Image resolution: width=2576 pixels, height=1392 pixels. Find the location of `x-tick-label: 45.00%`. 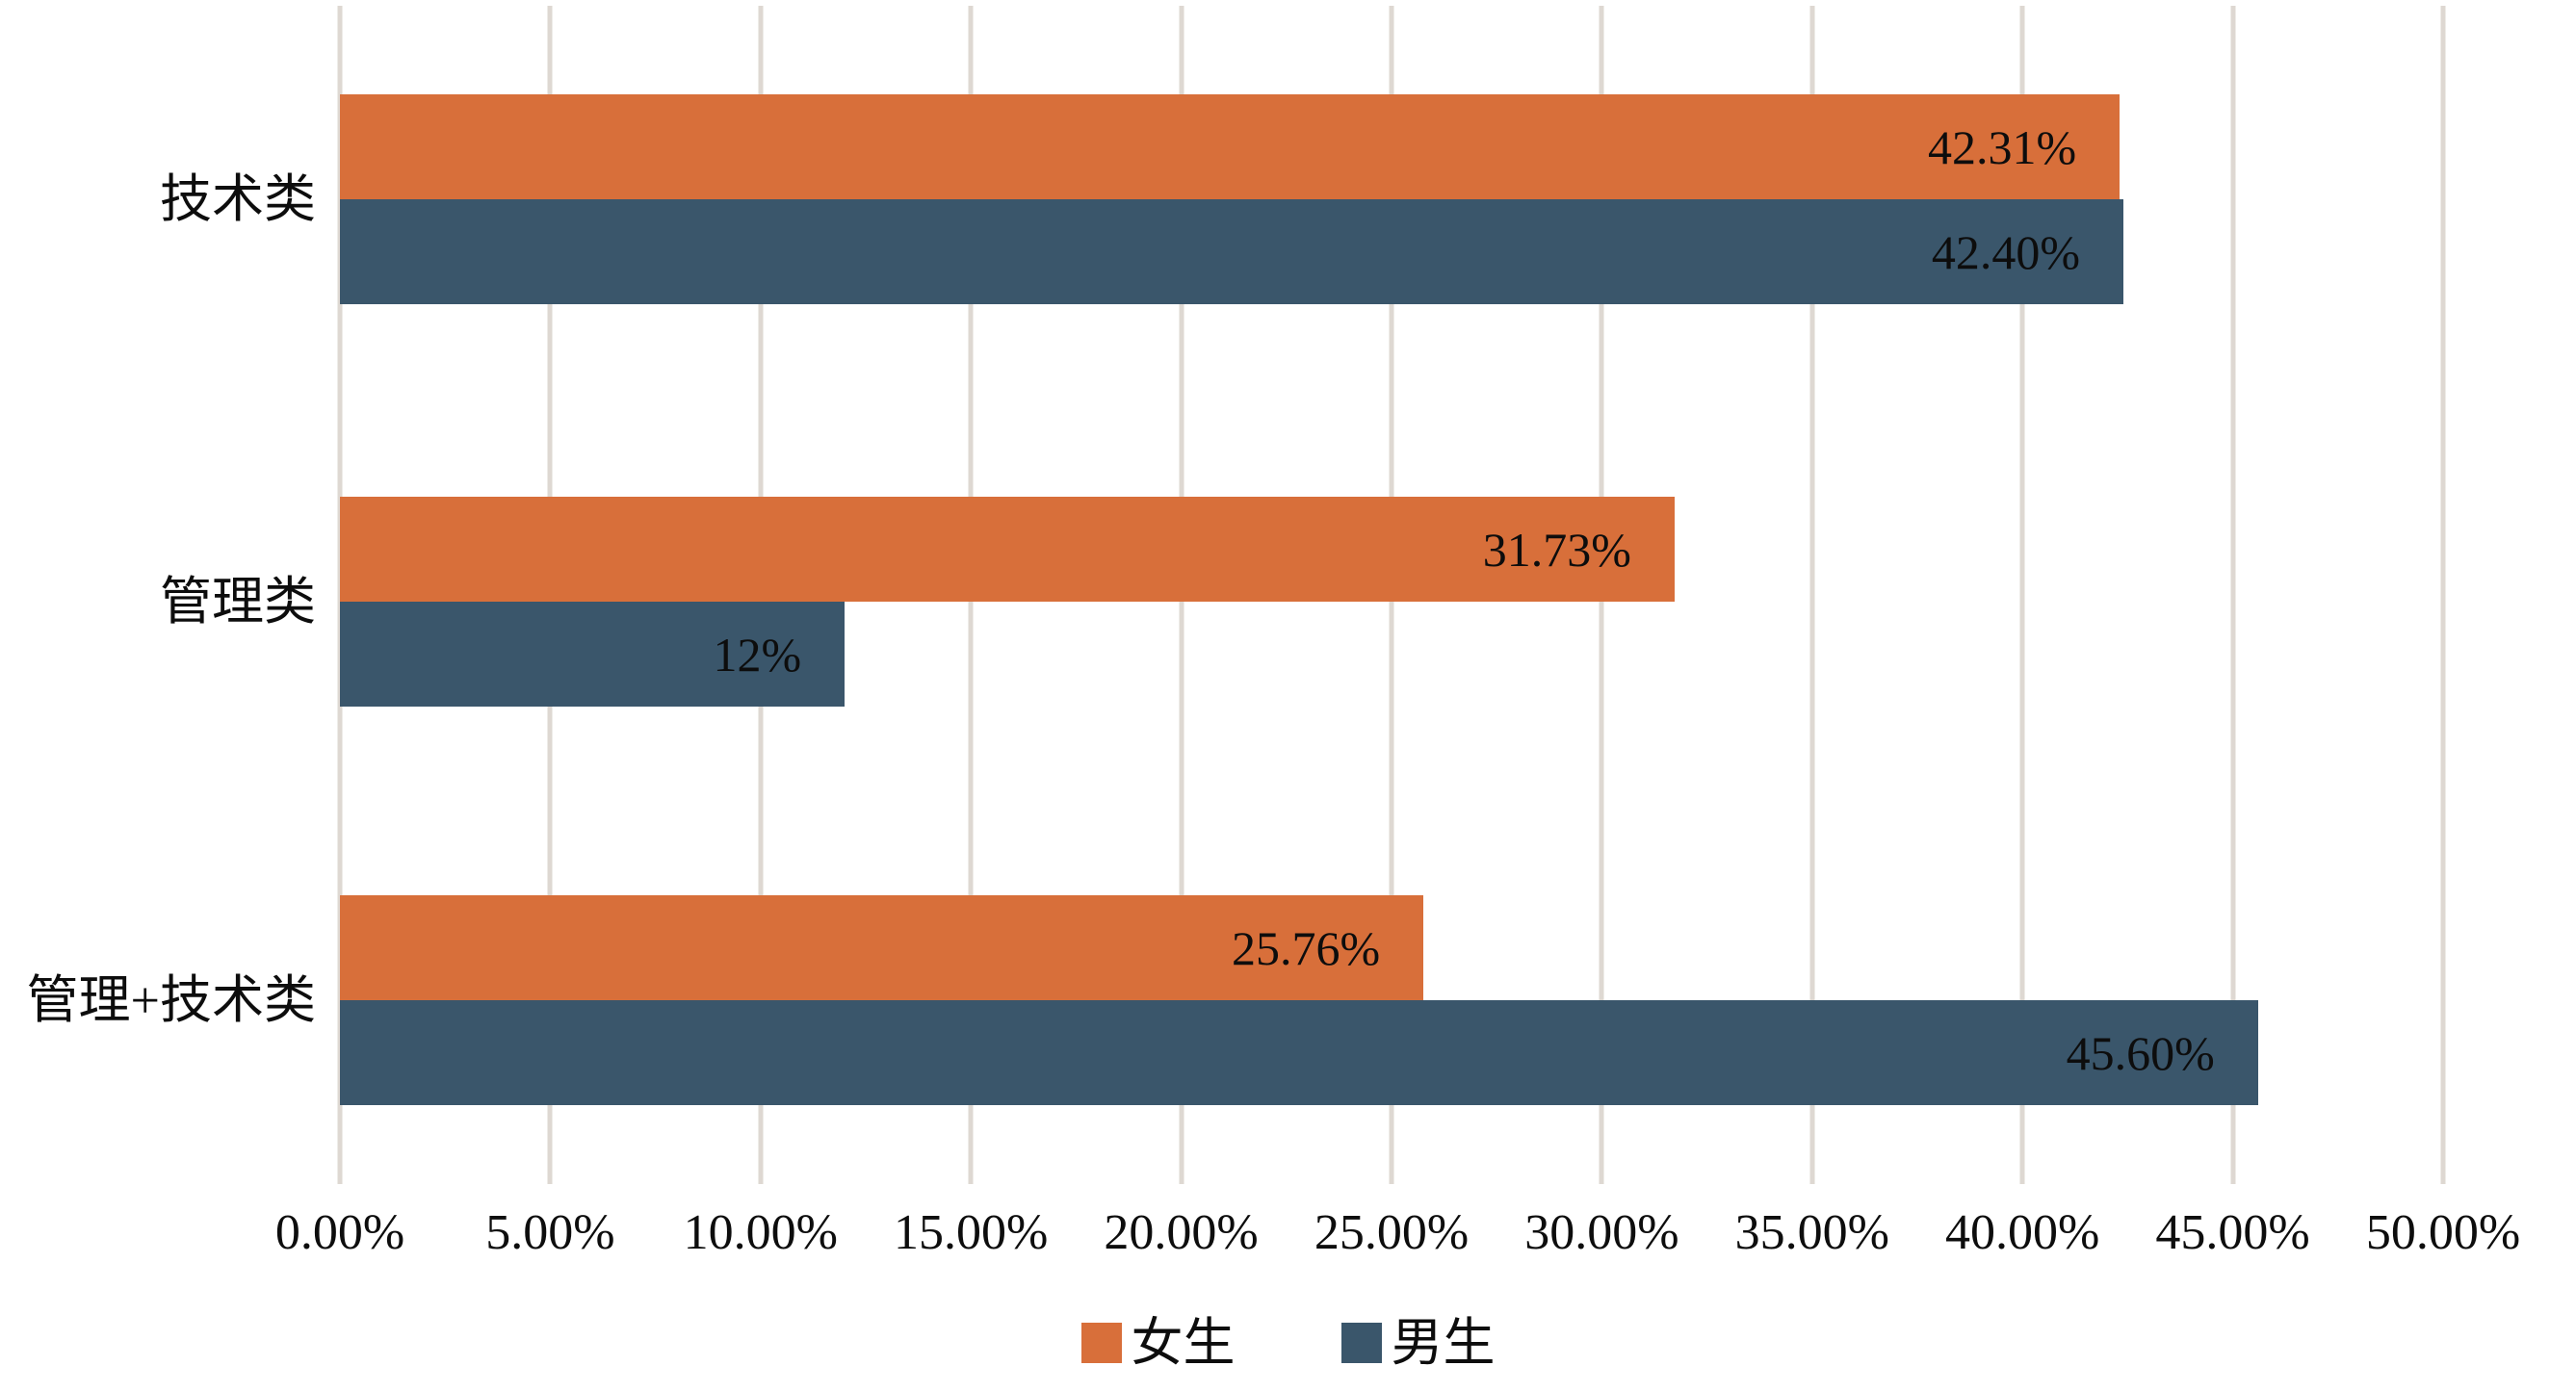

x-tick-label: 45.00% is located at coordinates (2232, 1232).